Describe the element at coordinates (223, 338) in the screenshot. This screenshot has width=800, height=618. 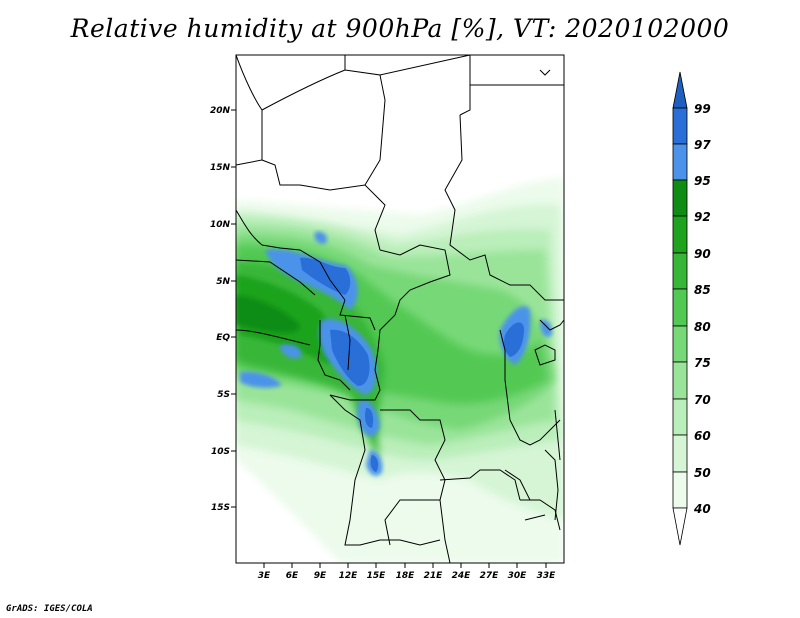
I see `lat-label-eq: EQ` at that location.